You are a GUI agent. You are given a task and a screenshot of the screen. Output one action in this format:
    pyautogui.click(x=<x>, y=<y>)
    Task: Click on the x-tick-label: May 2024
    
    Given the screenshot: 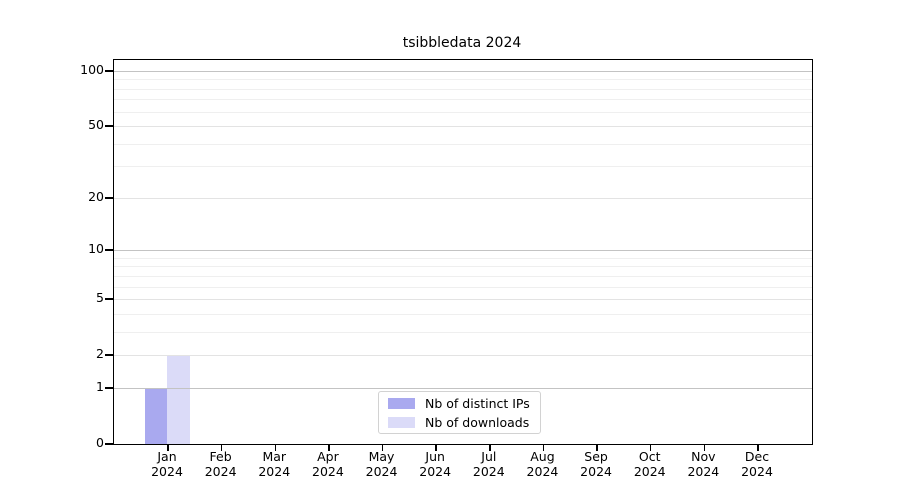 What is the action you would take?
    pyautogui.click(x=381, y=464)
    